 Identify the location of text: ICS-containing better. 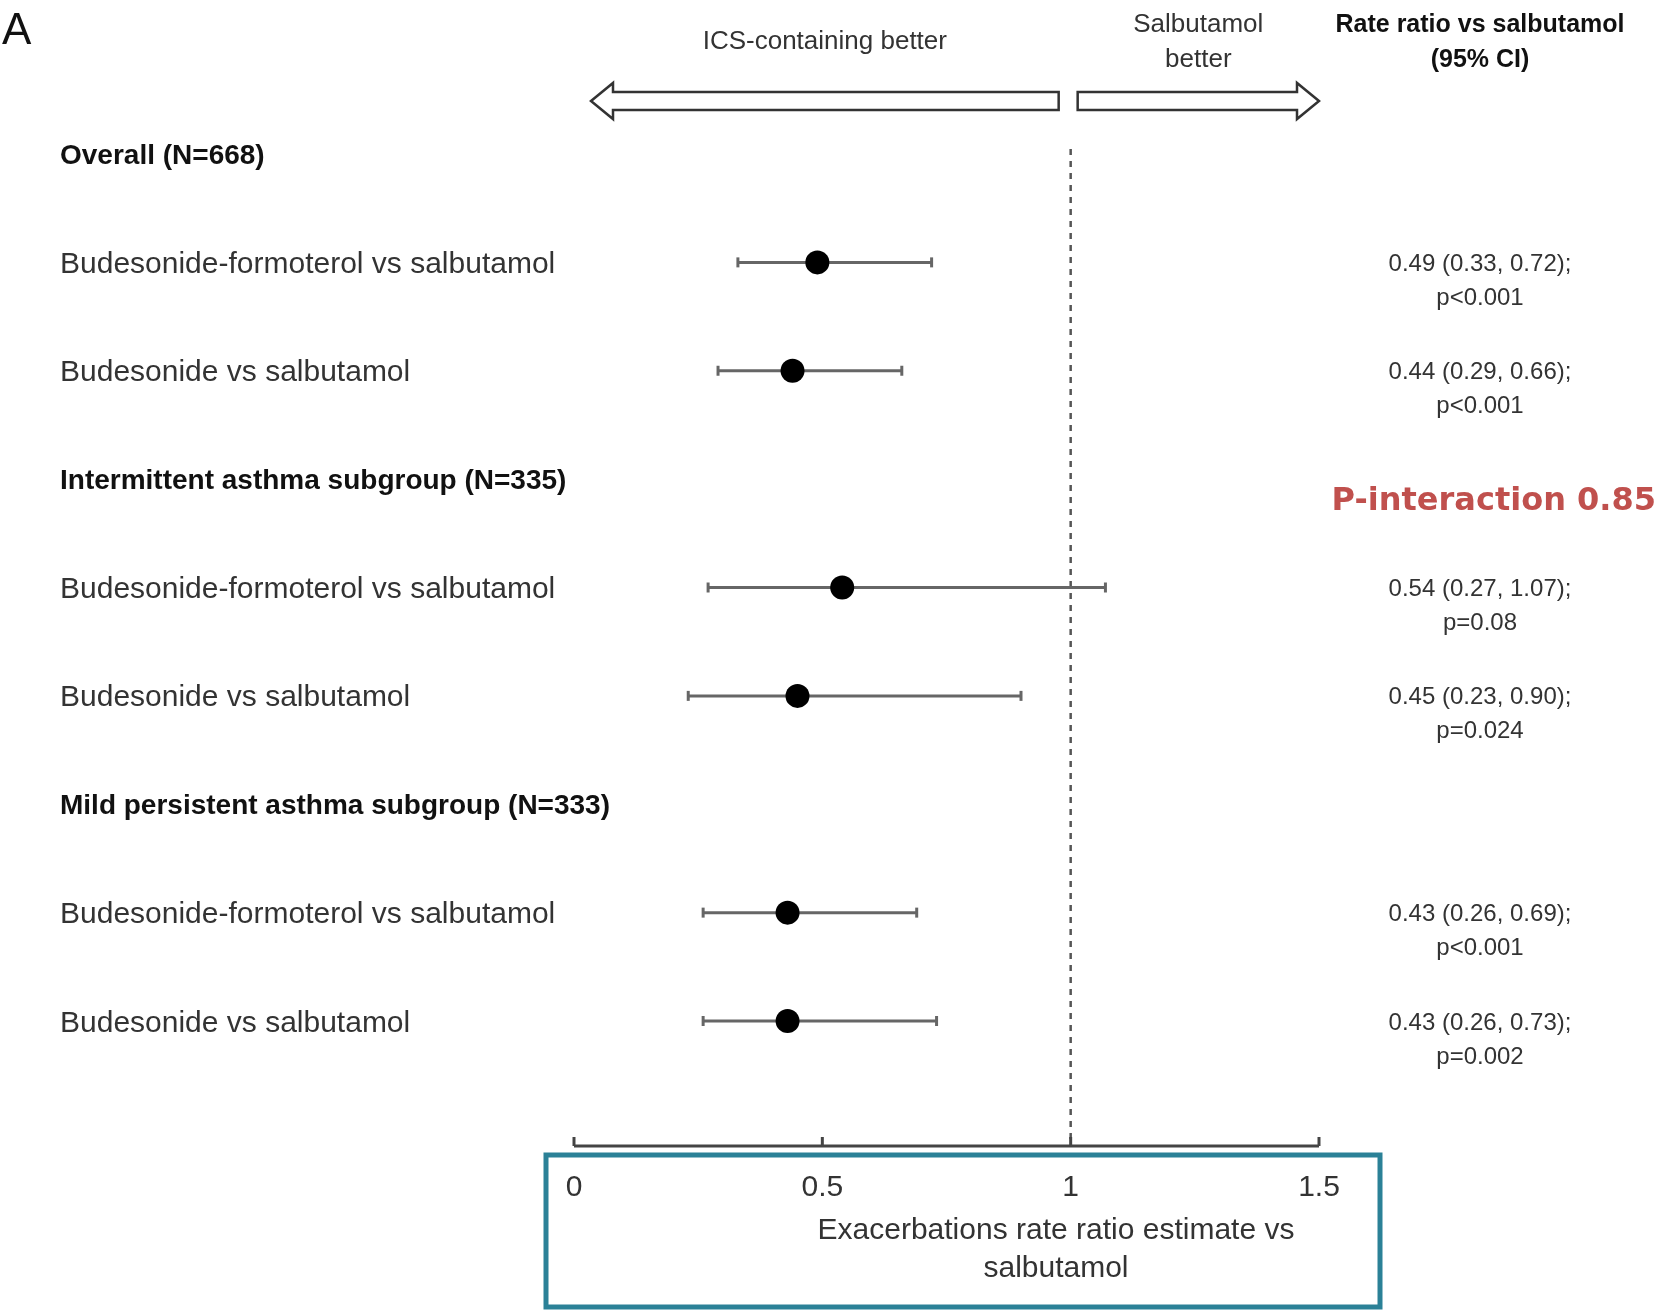
(825, 40).